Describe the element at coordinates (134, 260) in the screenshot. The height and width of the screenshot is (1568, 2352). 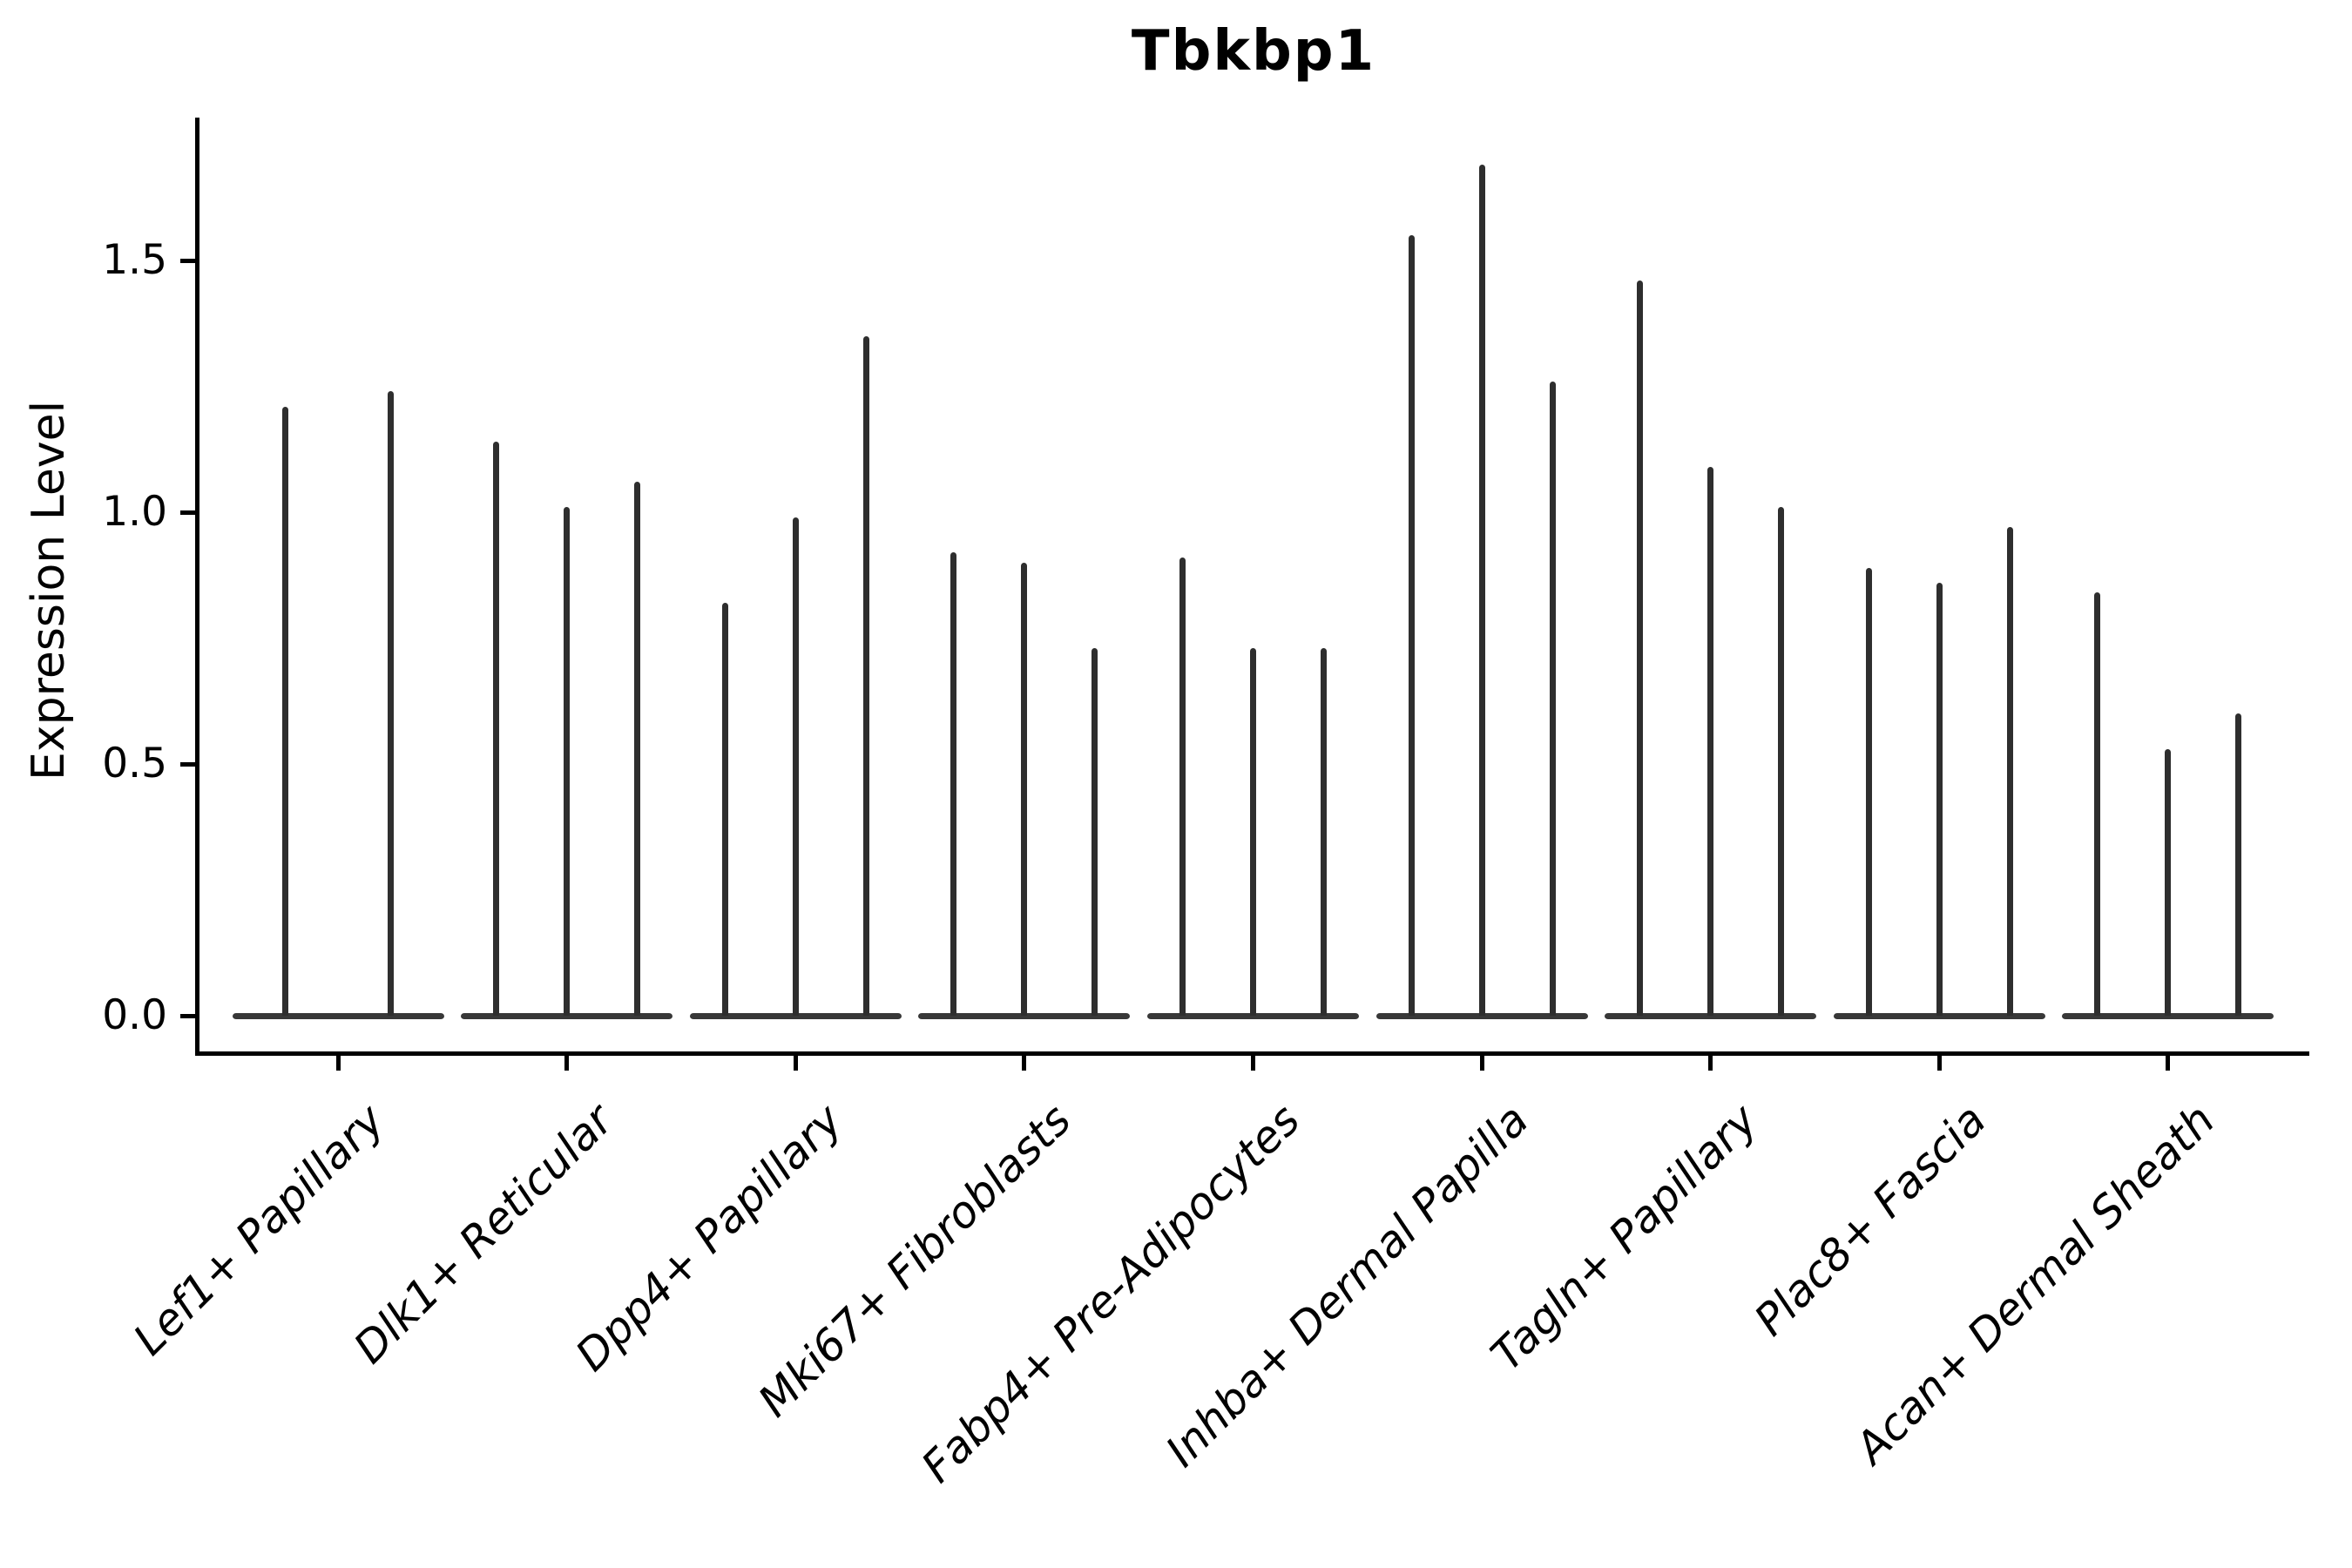
I see `y-tick-label: 1.5` at that location.